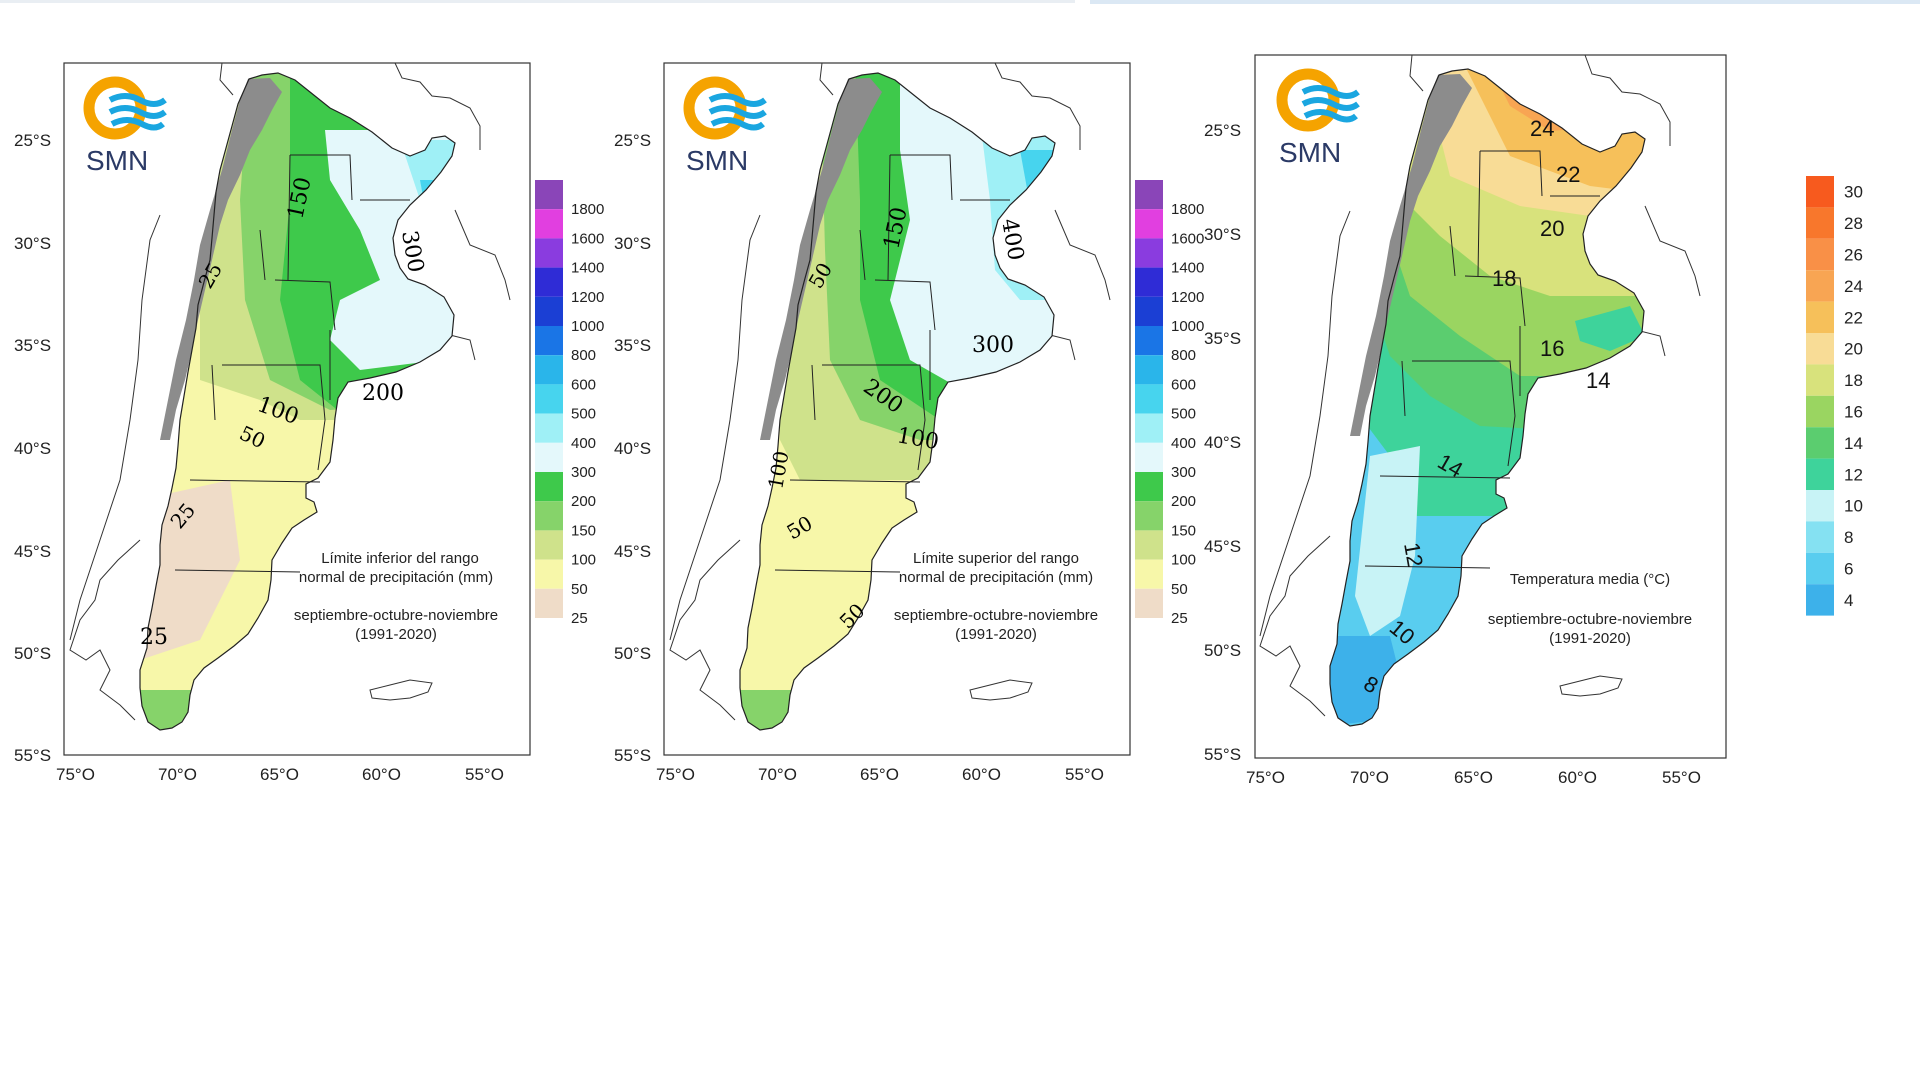  What do you see at coordinates (1222, 130) in the screenshot?
I see `lat-tick-label: 25°S` at bounding box center [1222, 130].